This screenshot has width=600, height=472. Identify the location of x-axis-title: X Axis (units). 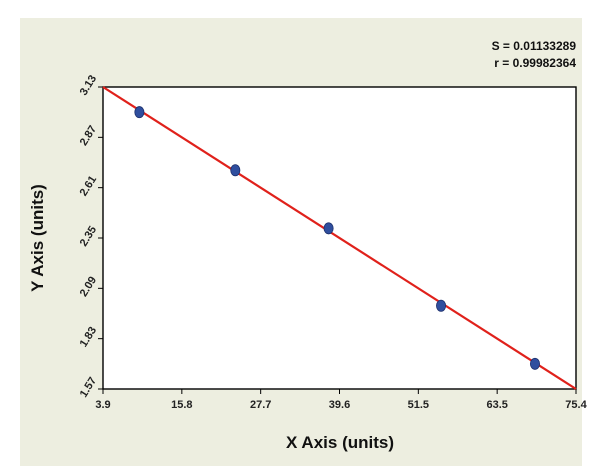
(340, 442).